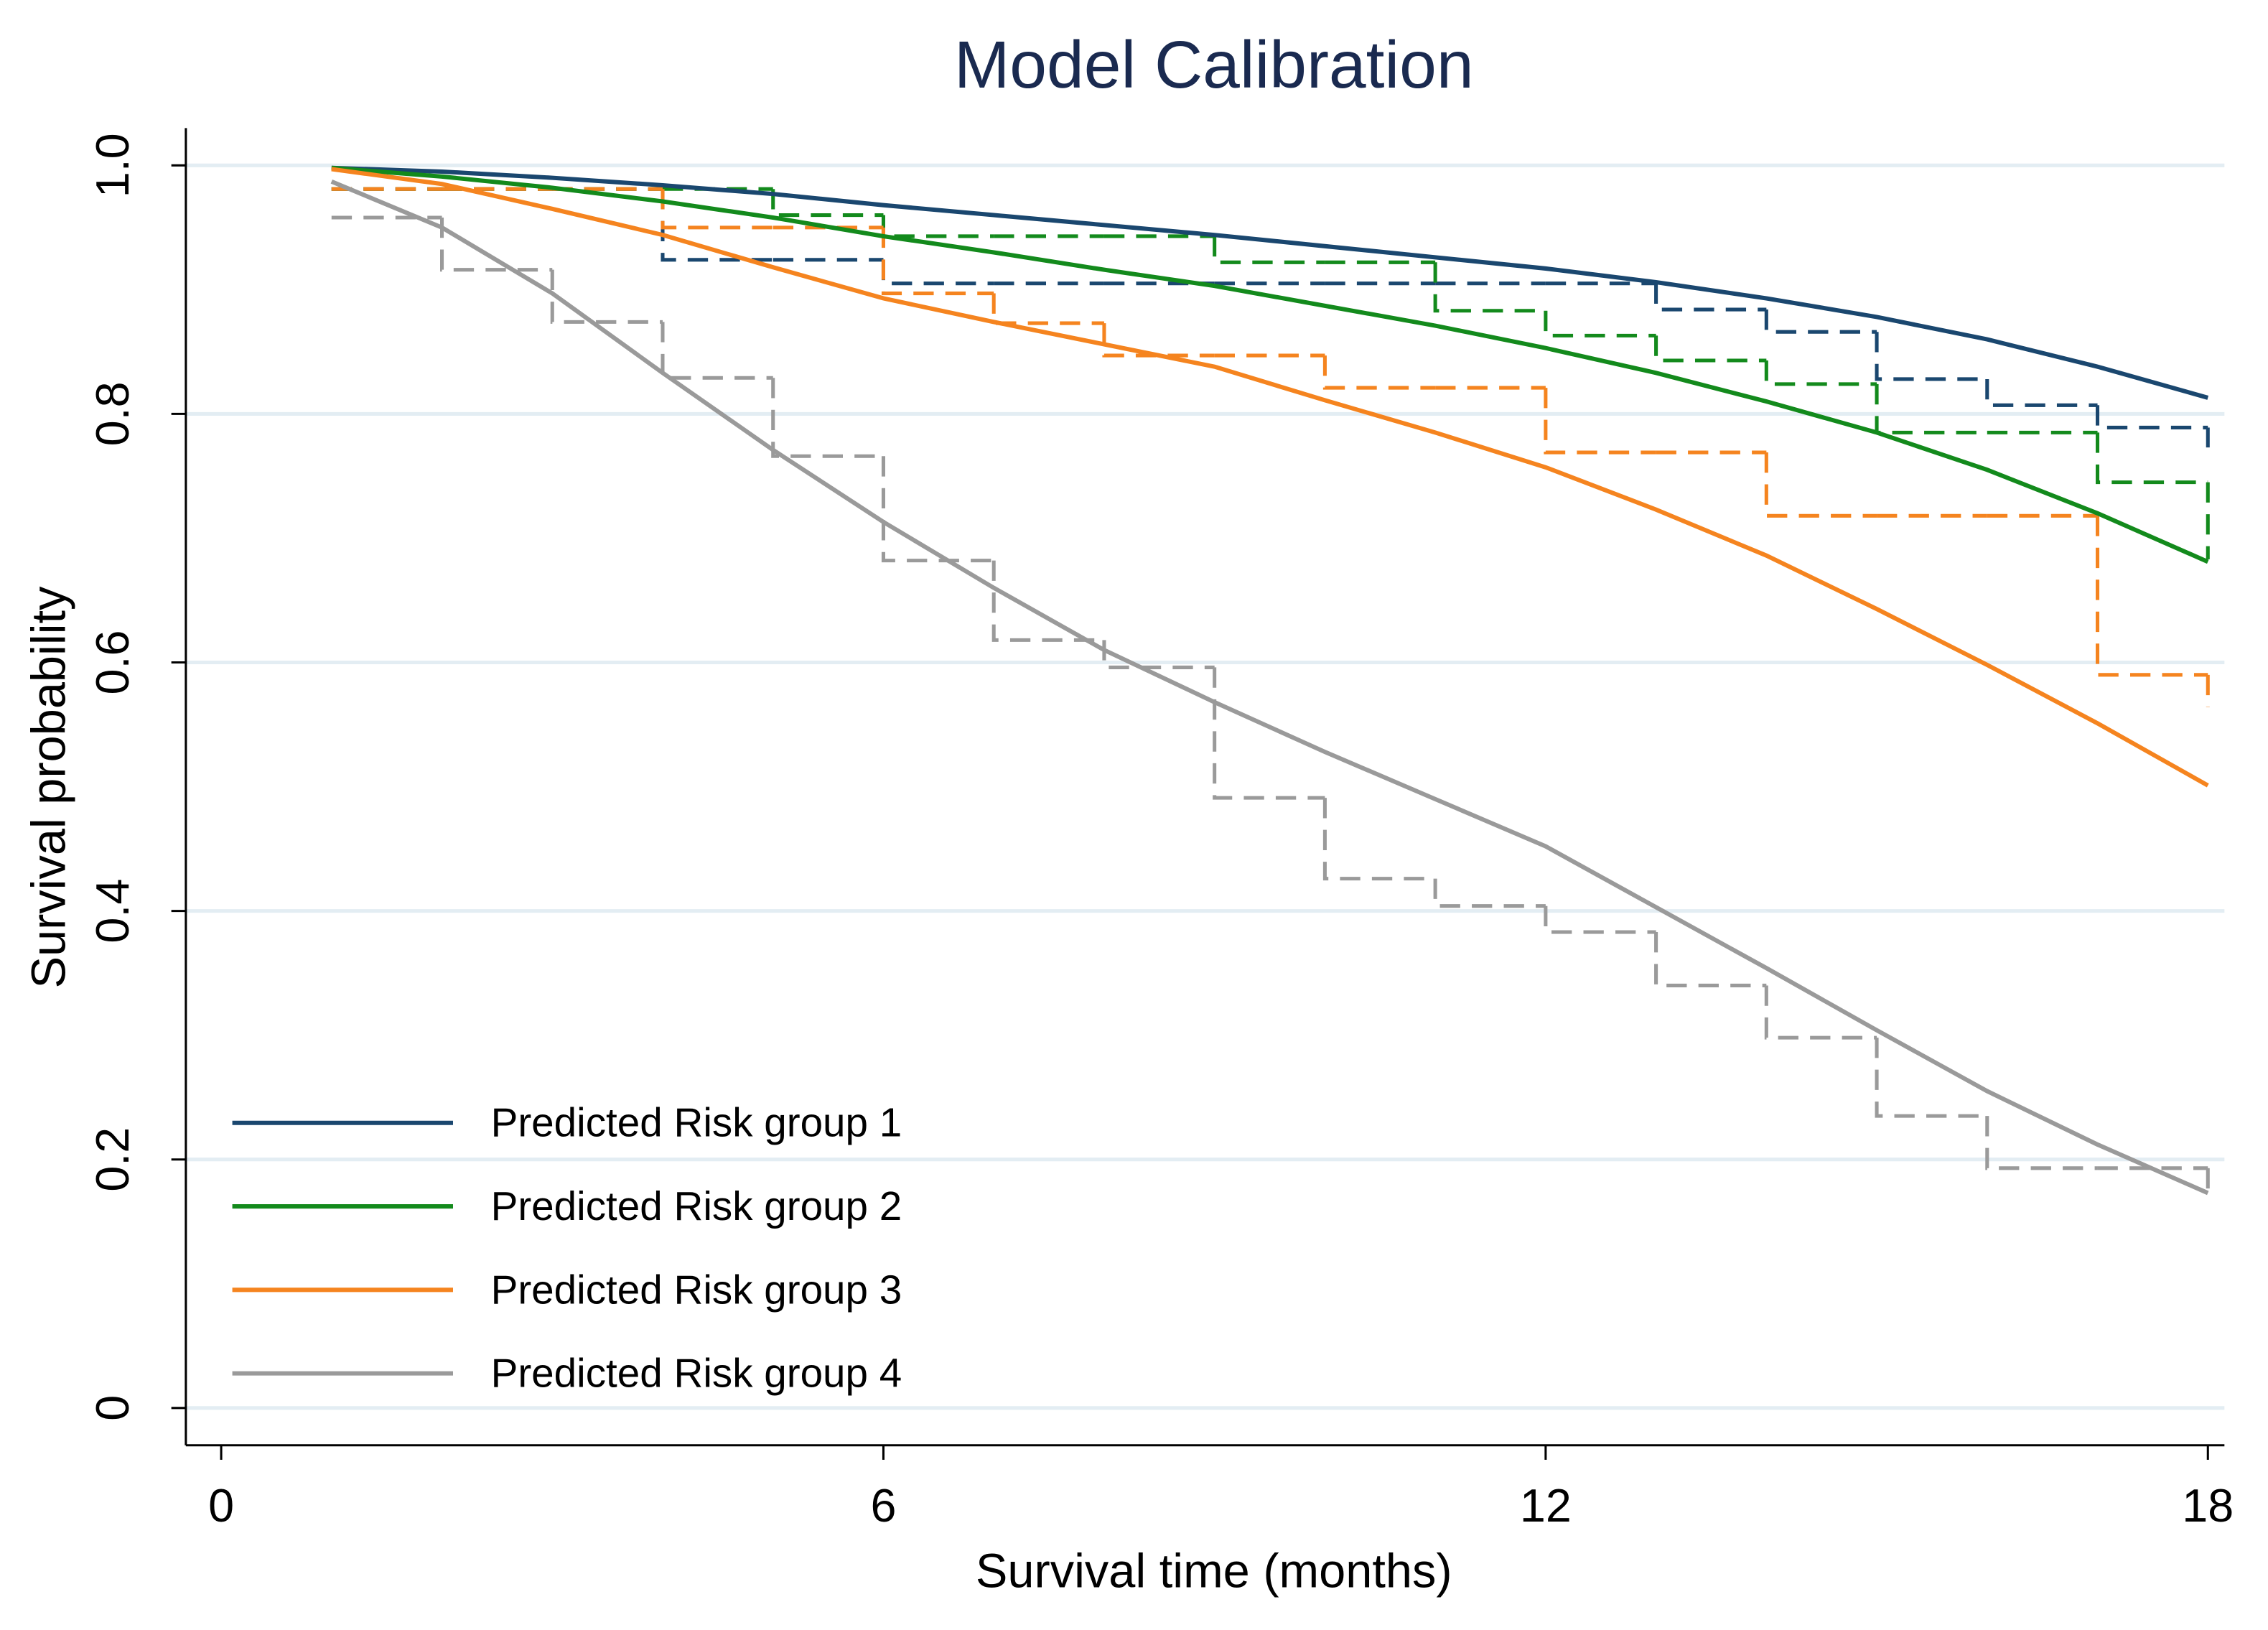 The image size is (2268, 1630). I want to click on y-tick-label: 0.6, so click(112, 662).